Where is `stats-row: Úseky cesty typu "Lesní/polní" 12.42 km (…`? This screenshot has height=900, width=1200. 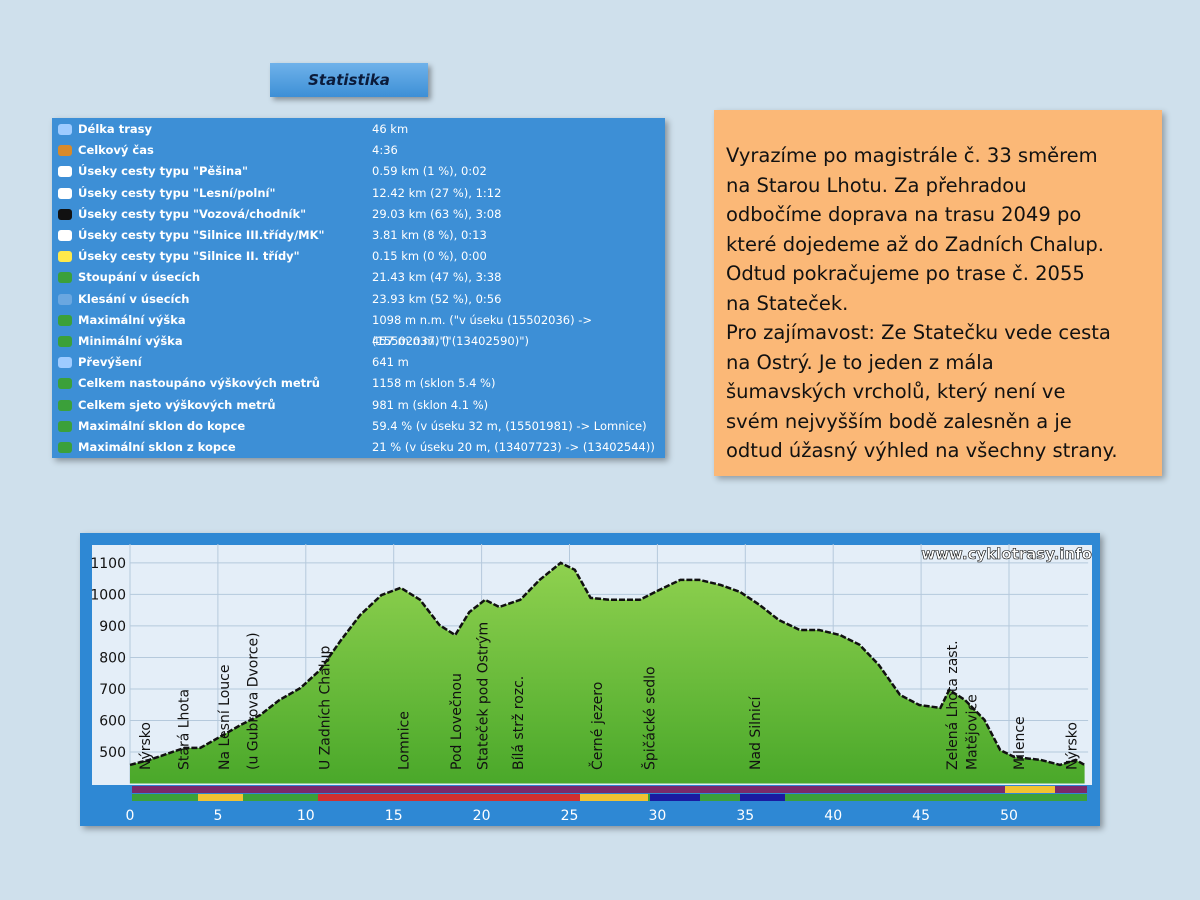
stats-row: Úseky cesty typu "Lesní/polní" 12.42 km (… is located at coordinates (358, 193).